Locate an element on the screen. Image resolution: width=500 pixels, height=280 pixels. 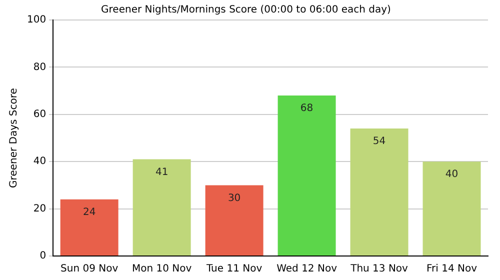
data-label: 68 is located at coordinates (307, 108).